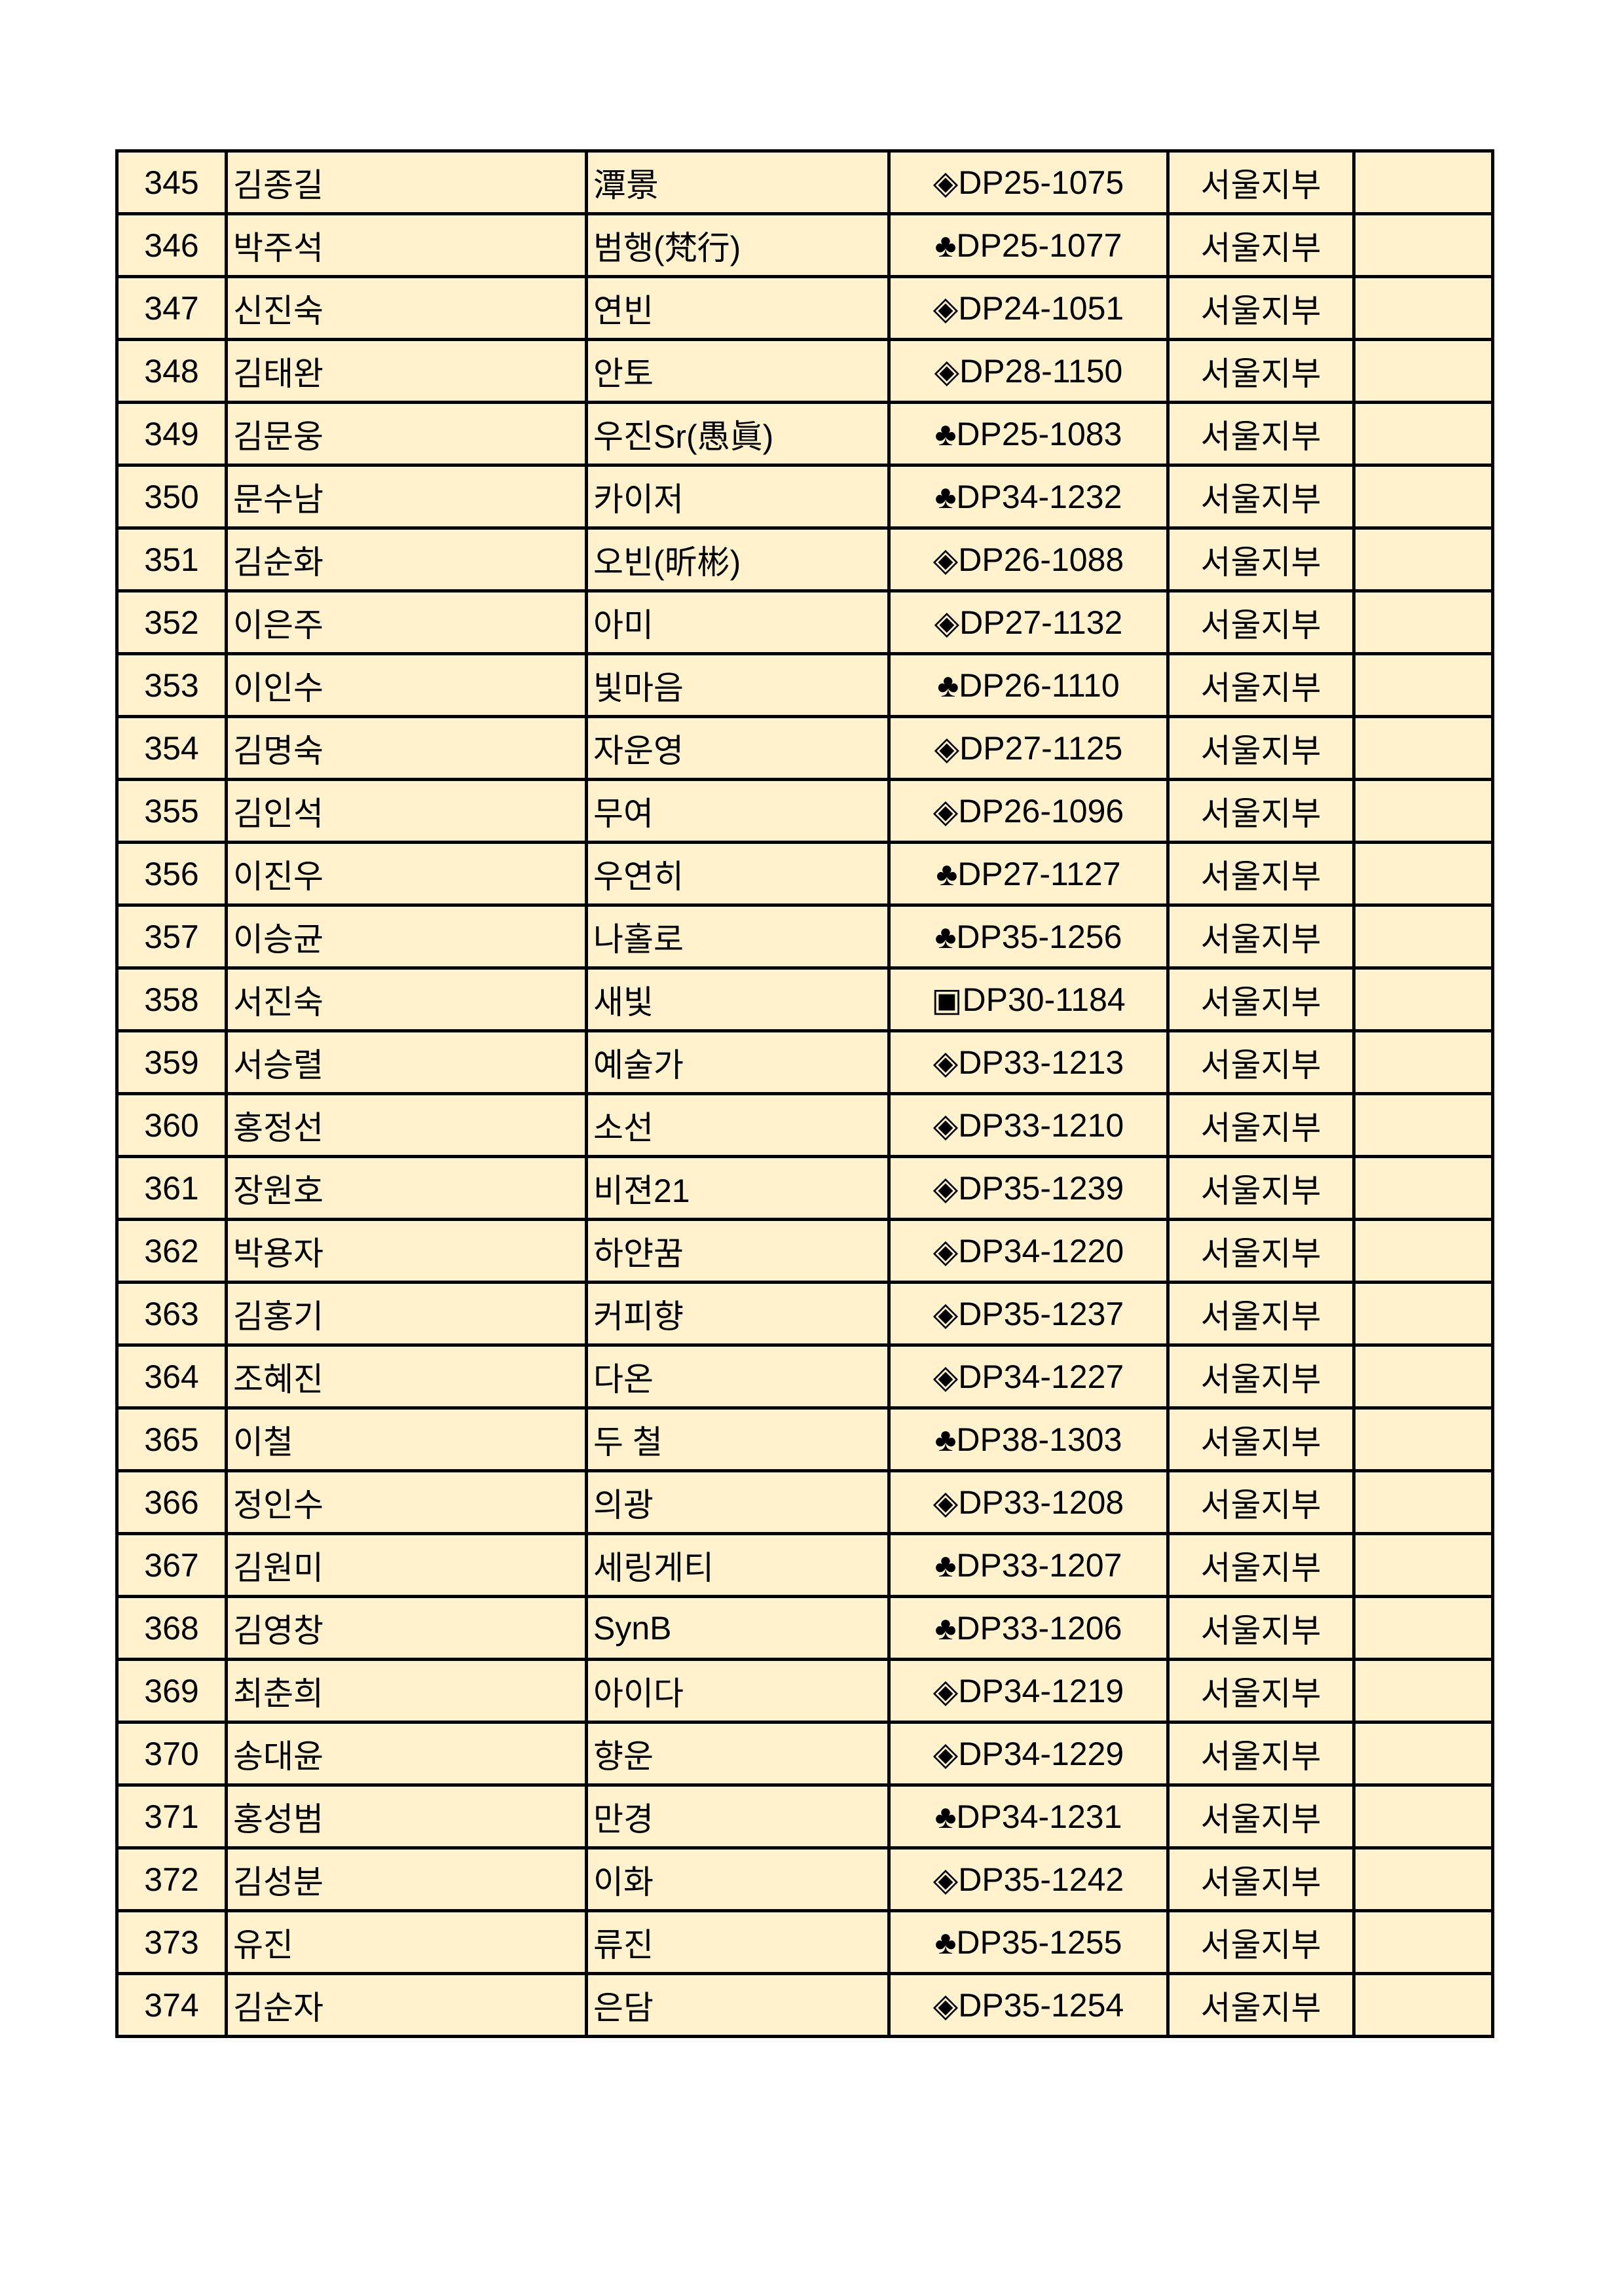  I want to click on cell-no: 370, so click(171, 1754).